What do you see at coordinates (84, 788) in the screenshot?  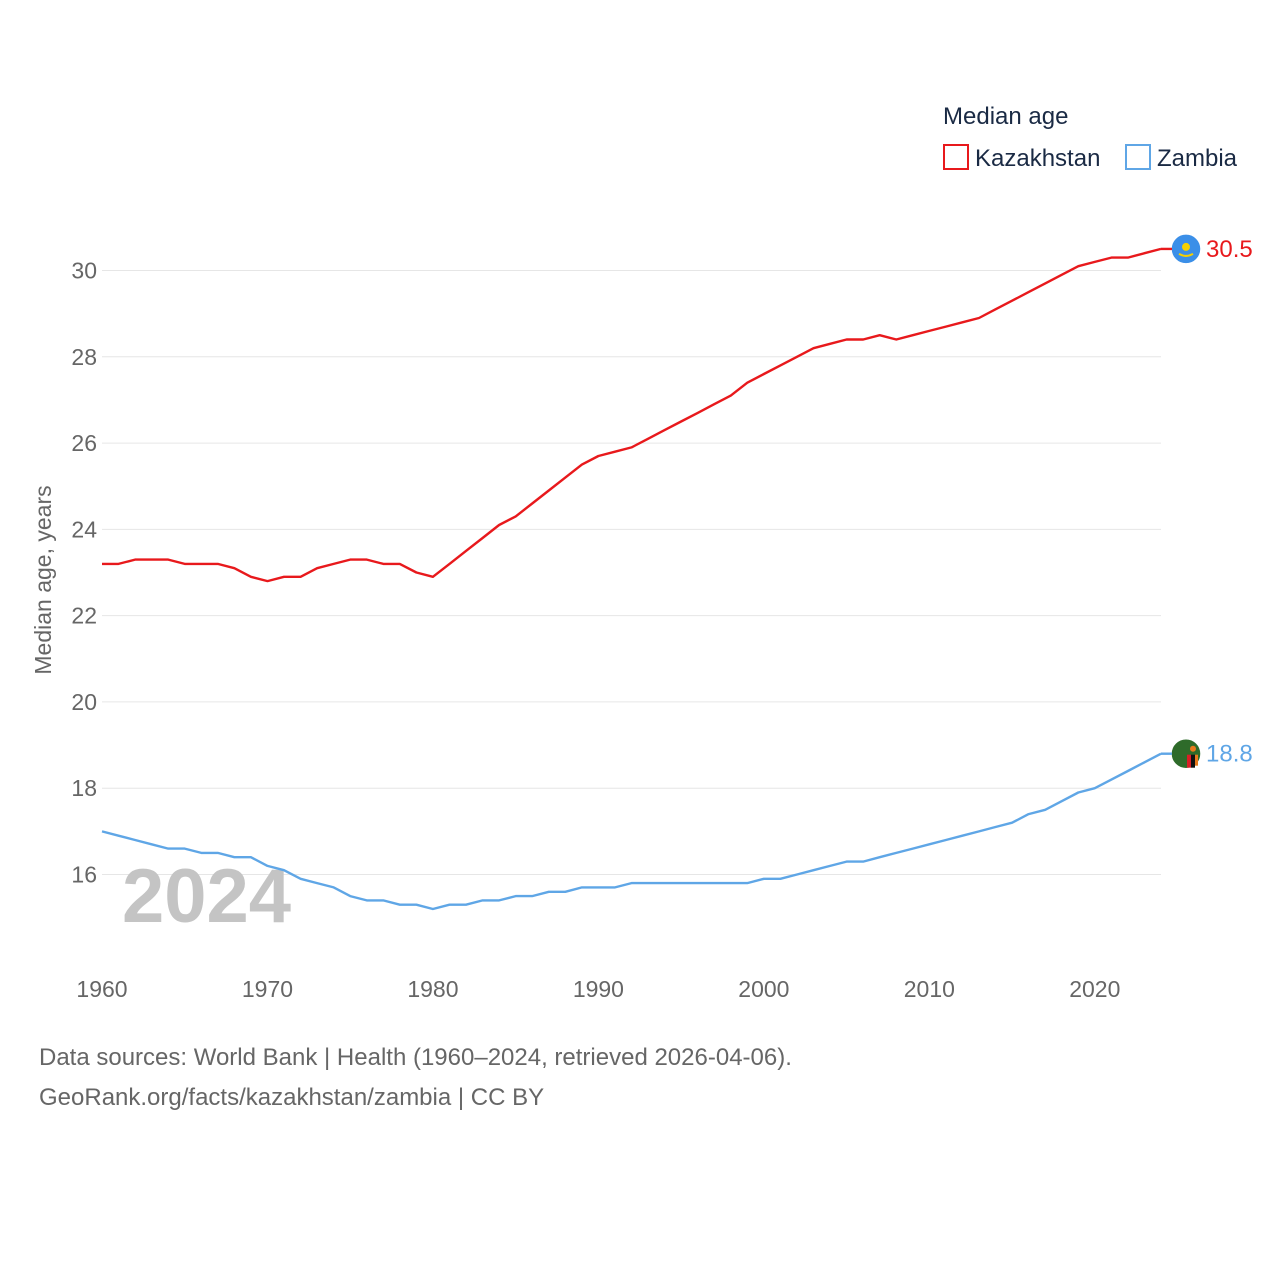 I see `y-tick-label-18: 18` at bounding box center [84, 788].